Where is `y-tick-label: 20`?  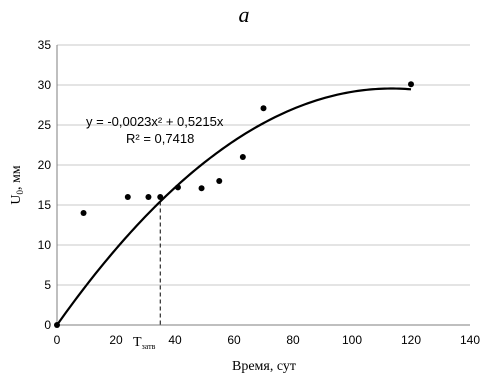
y-tick-label: 20 is located at coordinates (45, 165).